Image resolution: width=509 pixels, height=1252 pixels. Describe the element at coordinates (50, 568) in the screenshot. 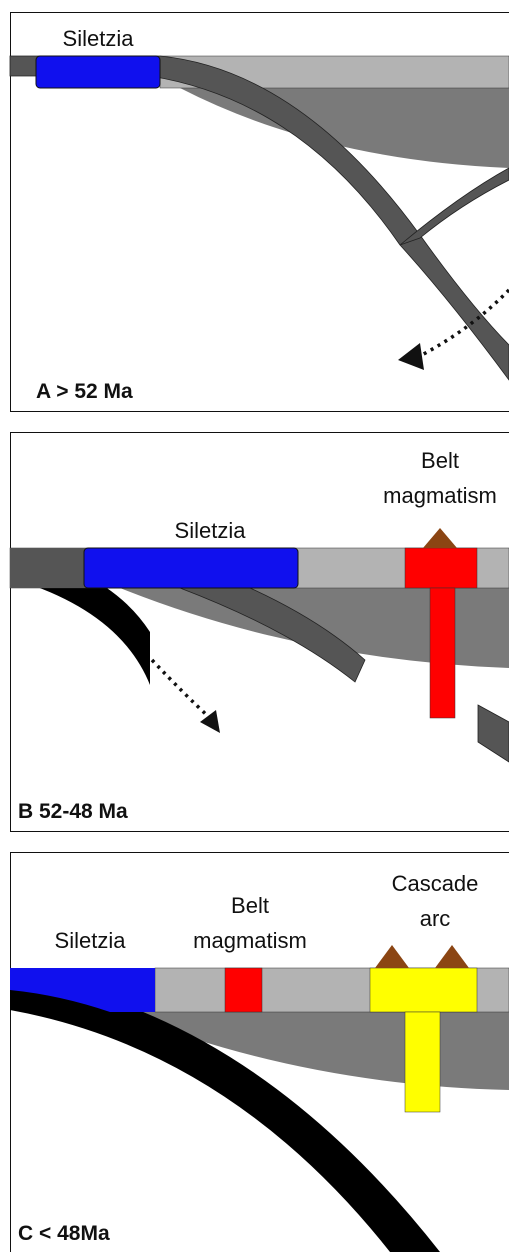

I see `plate-dark` at that location.